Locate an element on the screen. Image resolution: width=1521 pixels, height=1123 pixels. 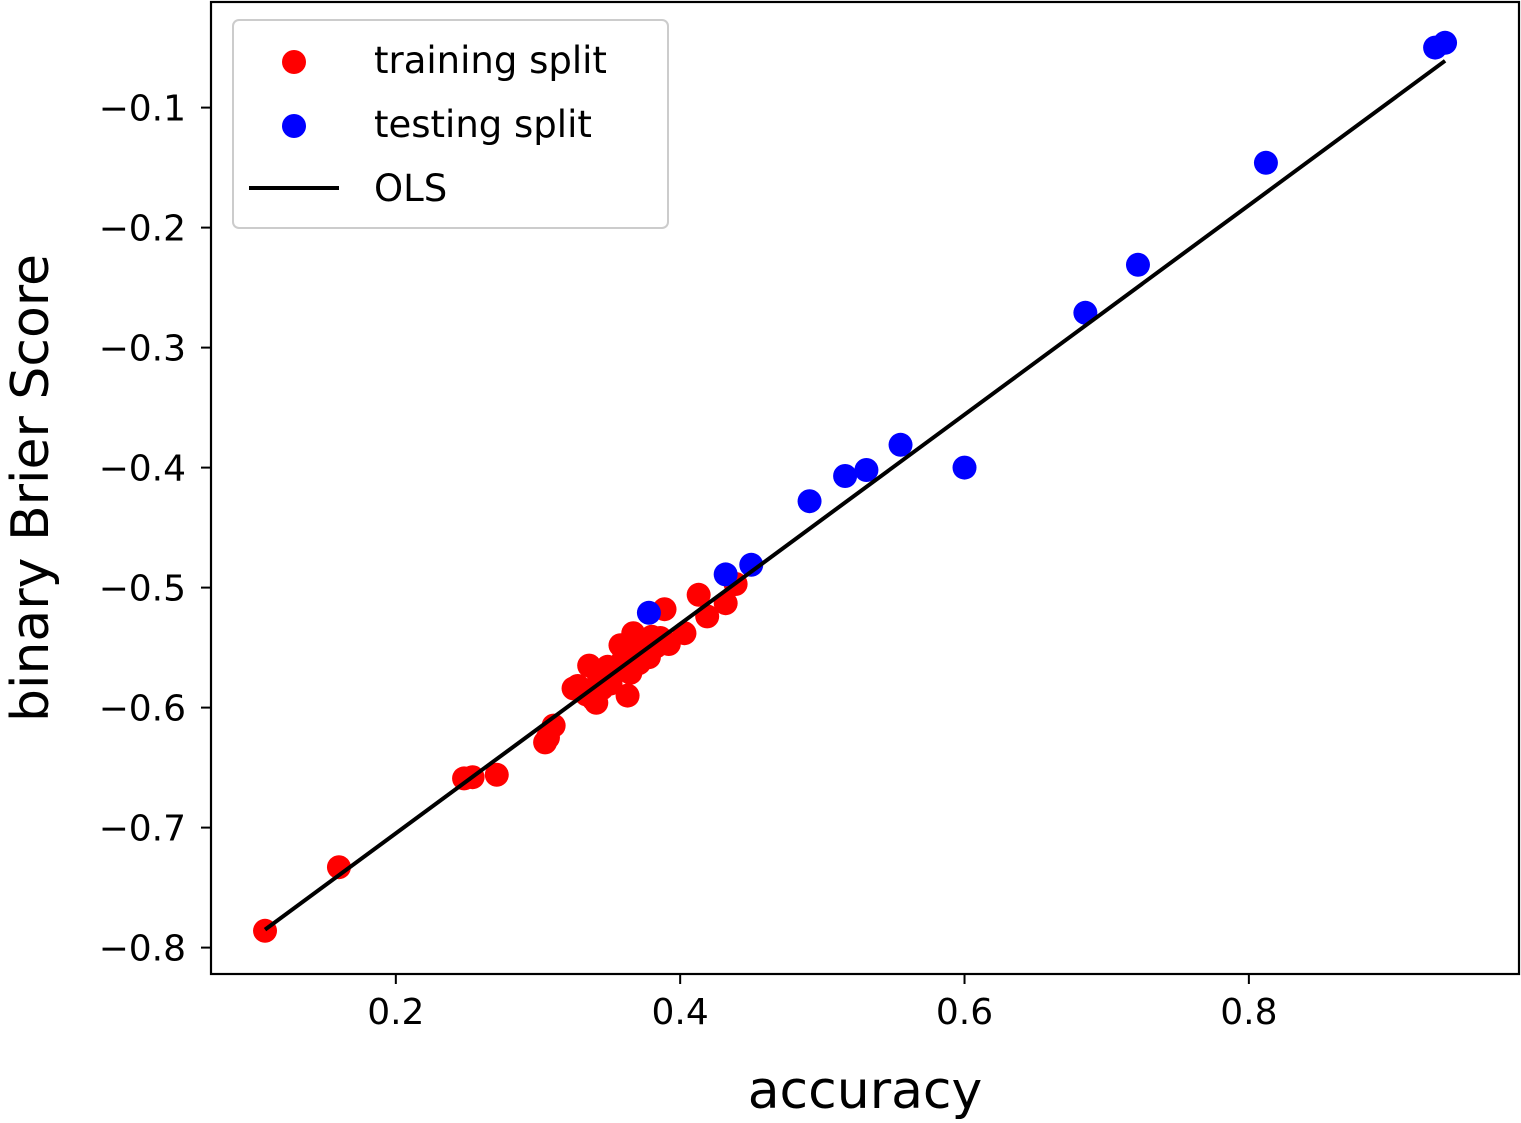
legend-frame is located at coordinates (450, 124).